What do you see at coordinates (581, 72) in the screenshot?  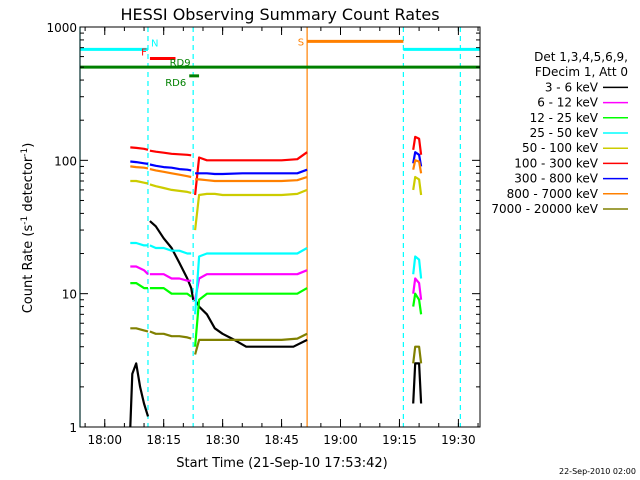 I see `legend-header-line: FDecim 1, Att 0` at bounding box center [581, 72].